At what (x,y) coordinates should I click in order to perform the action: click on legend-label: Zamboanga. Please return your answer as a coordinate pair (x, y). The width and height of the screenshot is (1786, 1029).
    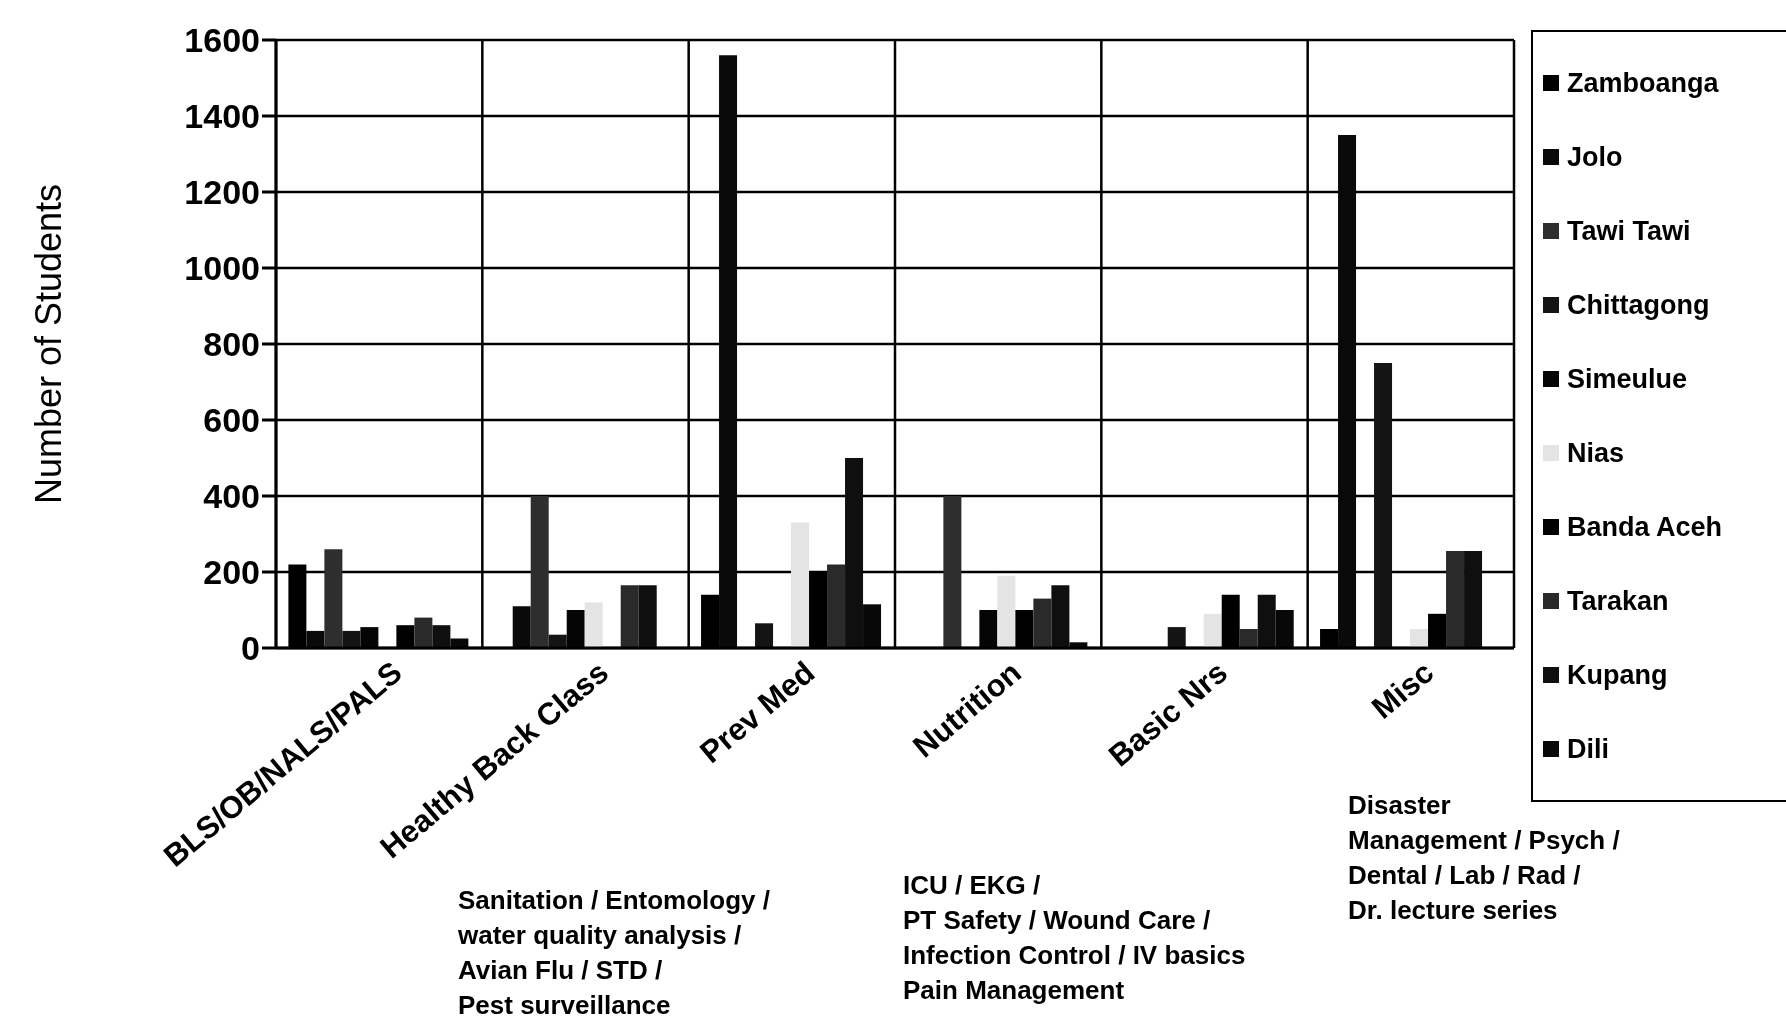
    Looking at the image, I should click on (1643, 83).